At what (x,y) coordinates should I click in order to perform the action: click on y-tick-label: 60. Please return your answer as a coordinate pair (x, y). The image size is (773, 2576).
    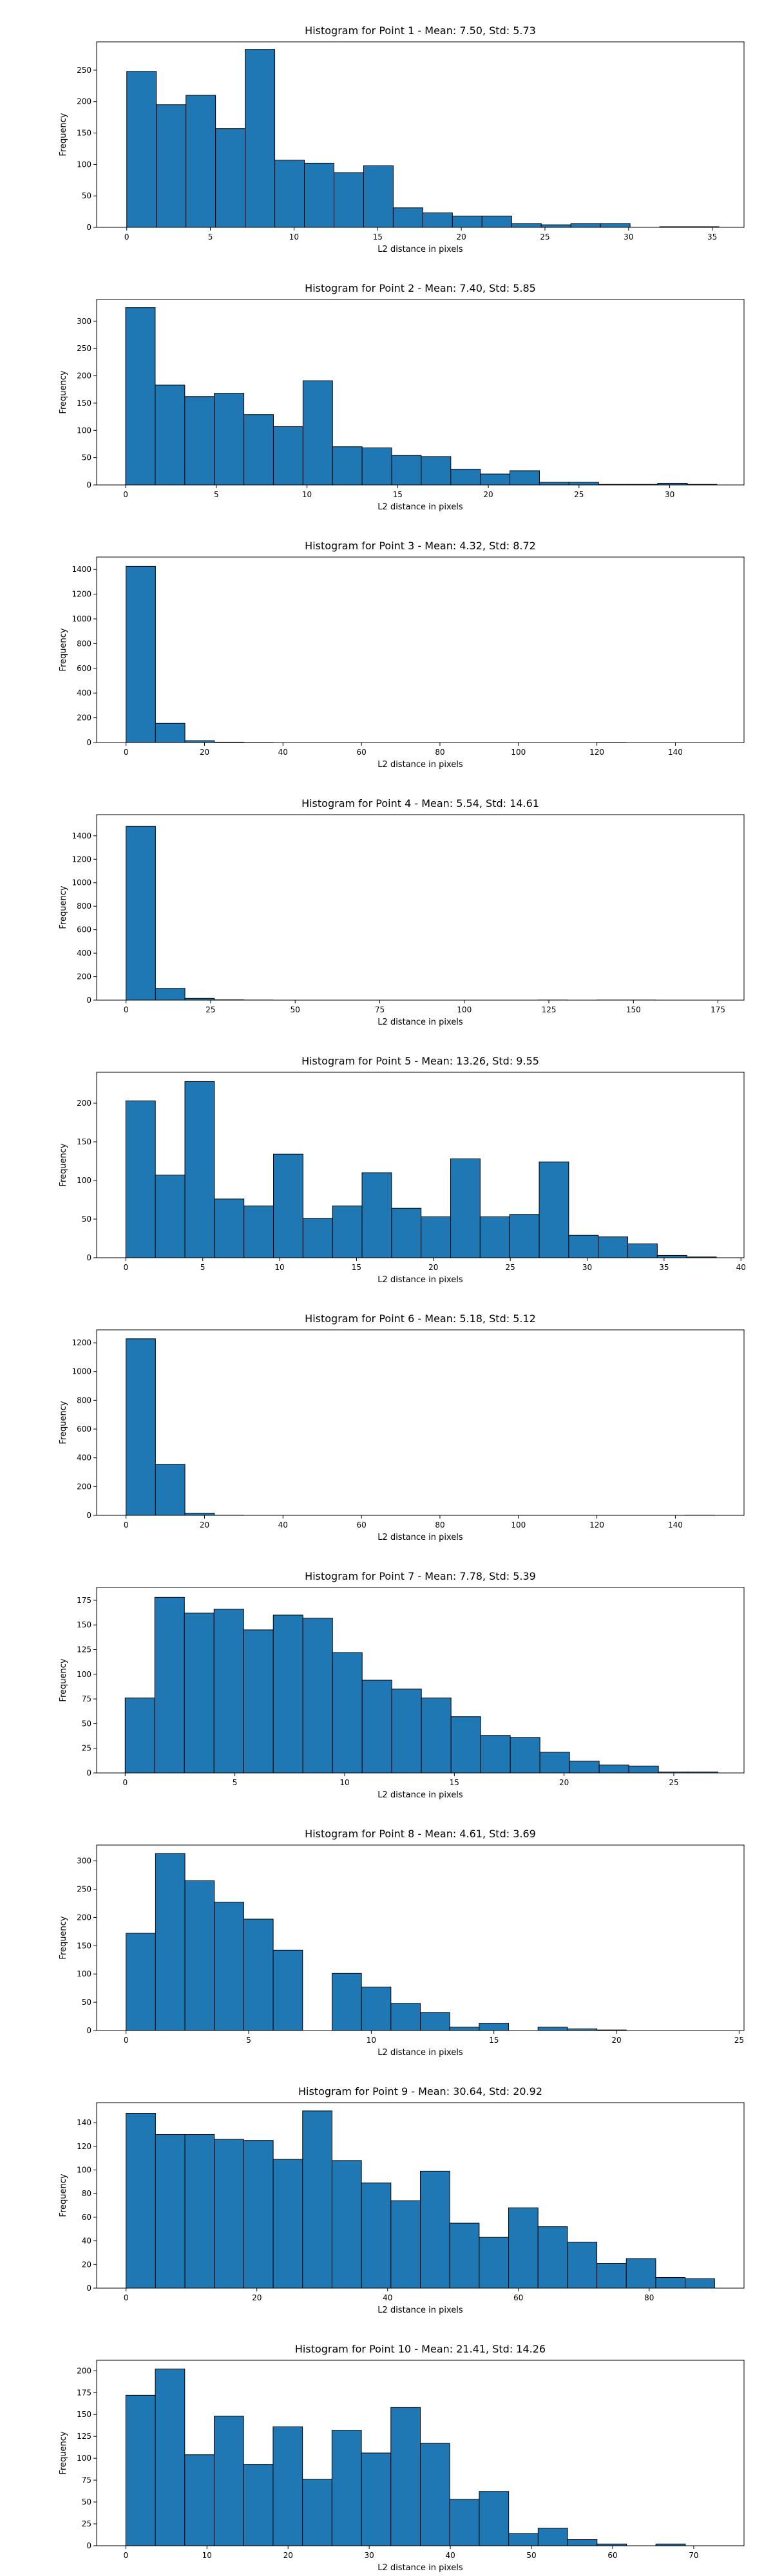
    Looking at the image, I should click on (86, 2217).